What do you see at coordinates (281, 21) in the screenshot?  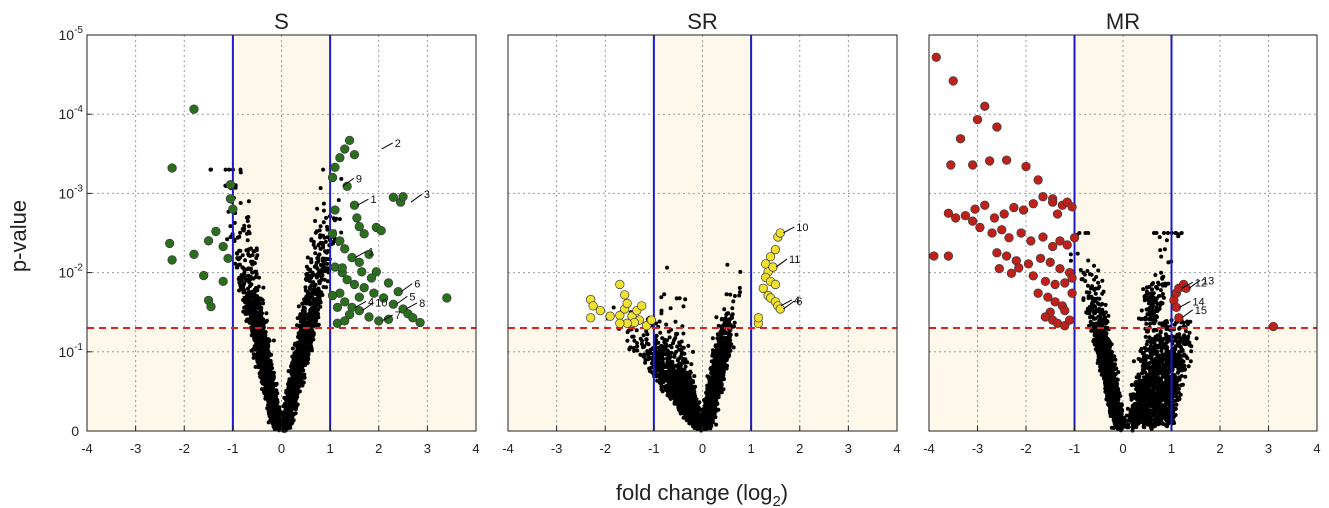 I see `panel-title: S` at bounding box center [281, 21].